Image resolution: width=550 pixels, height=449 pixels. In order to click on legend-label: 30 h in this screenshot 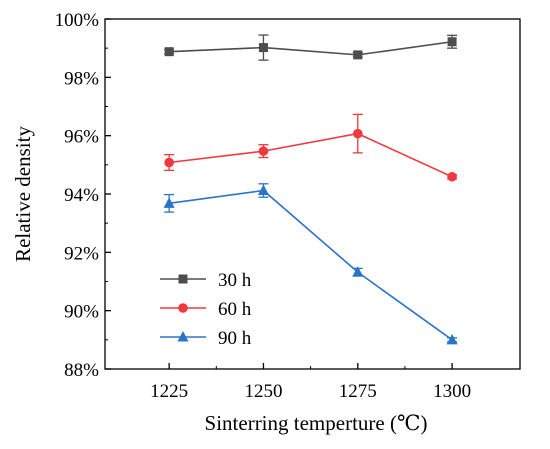, I will do `click(235, 280)`.